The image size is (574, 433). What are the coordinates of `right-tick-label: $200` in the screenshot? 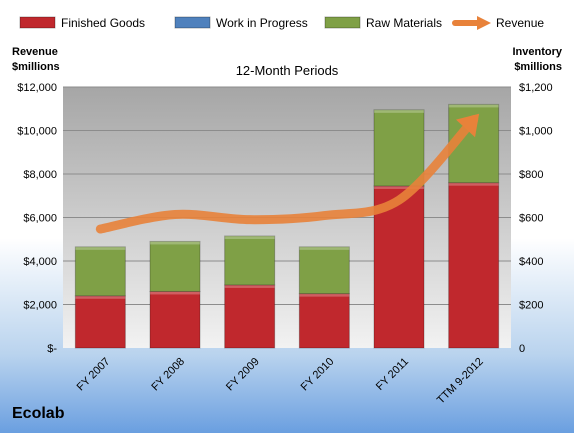 It's located at (531, 306).